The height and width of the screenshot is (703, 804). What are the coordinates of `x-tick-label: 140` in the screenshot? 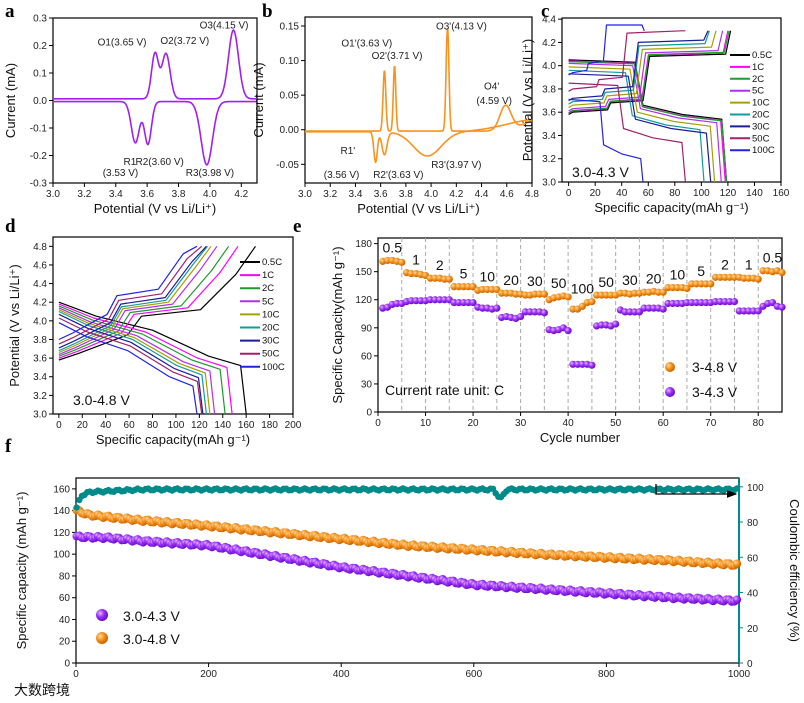 It's located at (222, 425).